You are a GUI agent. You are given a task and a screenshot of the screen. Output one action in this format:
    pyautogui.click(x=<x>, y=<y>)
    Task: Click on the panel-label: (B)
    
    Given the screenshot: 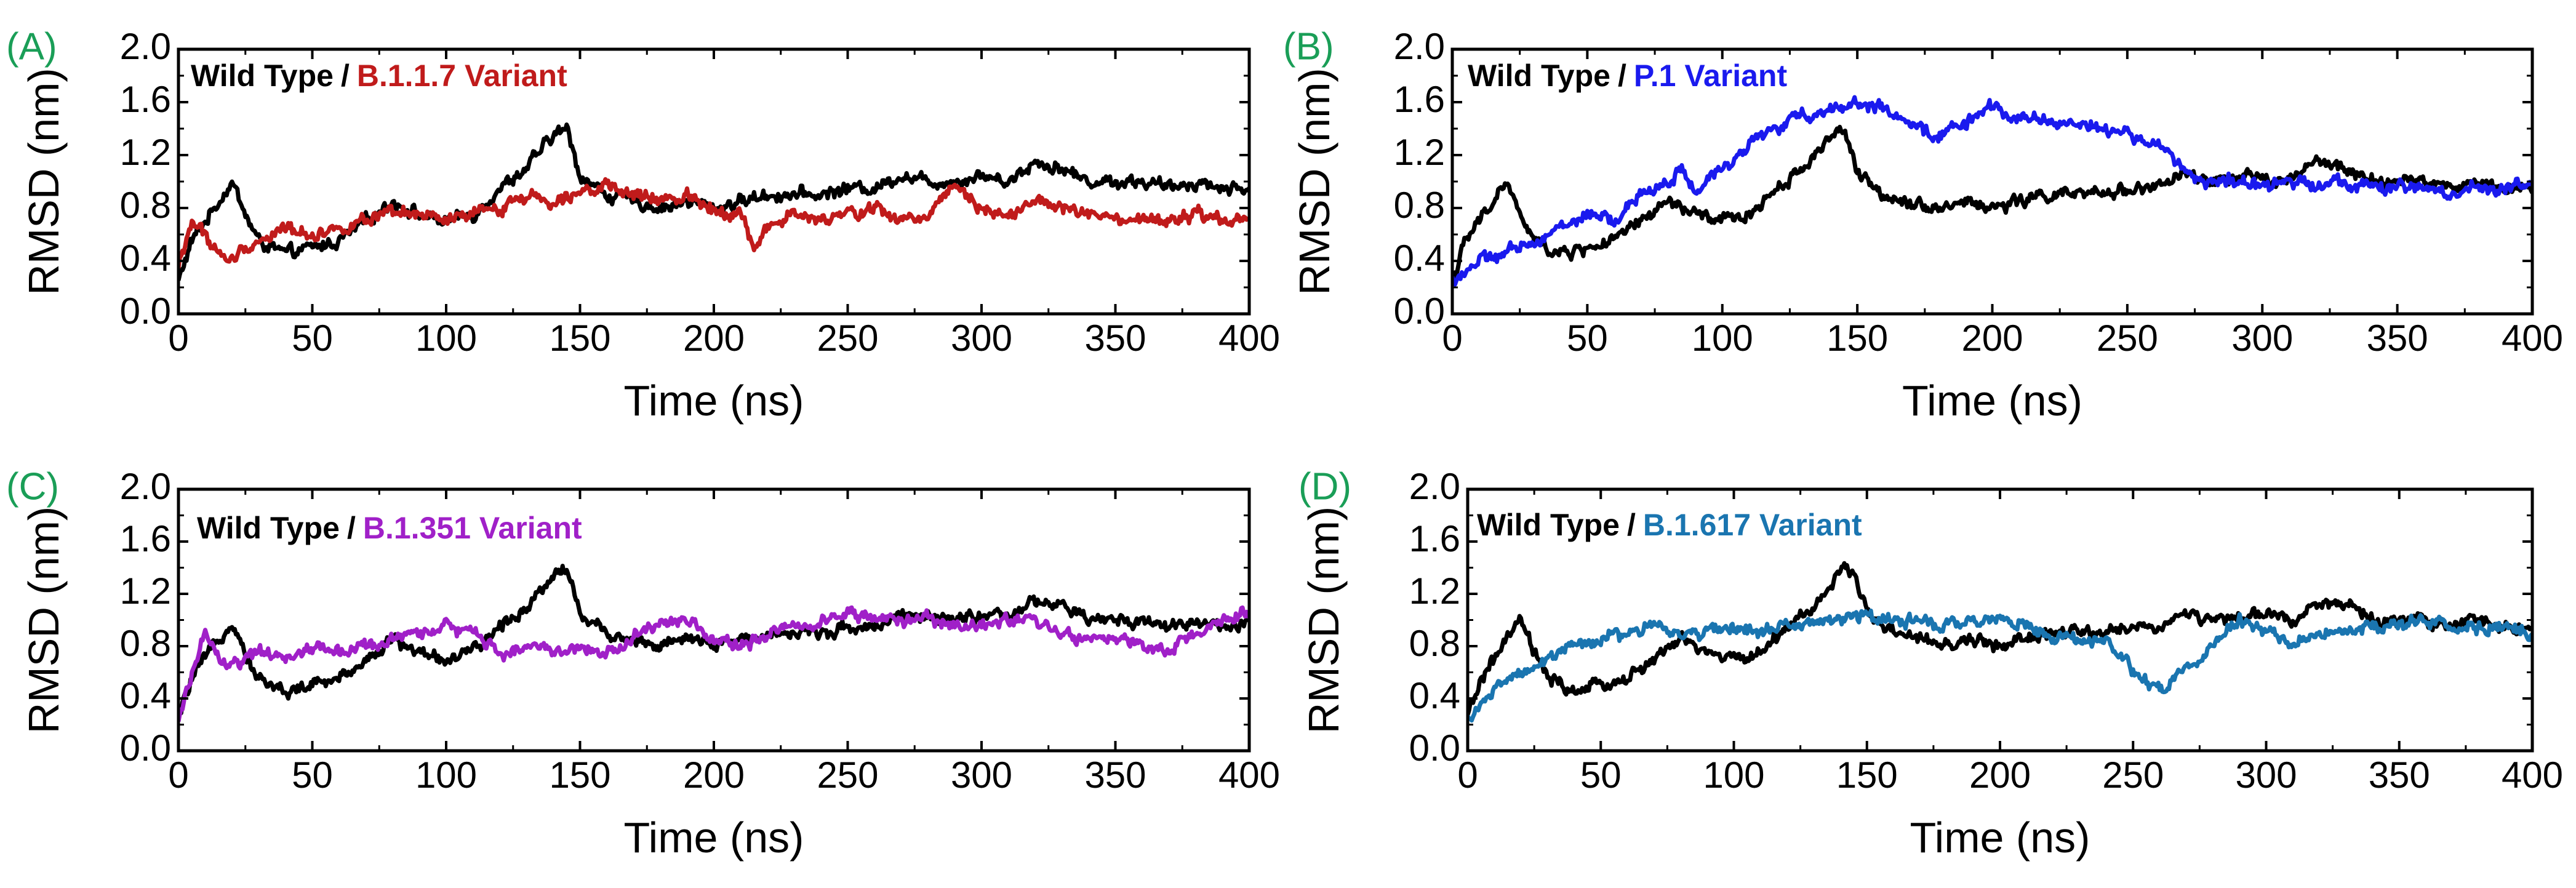 What is the action you would take?
    pyautogui.click(x=1308, y=46)
    